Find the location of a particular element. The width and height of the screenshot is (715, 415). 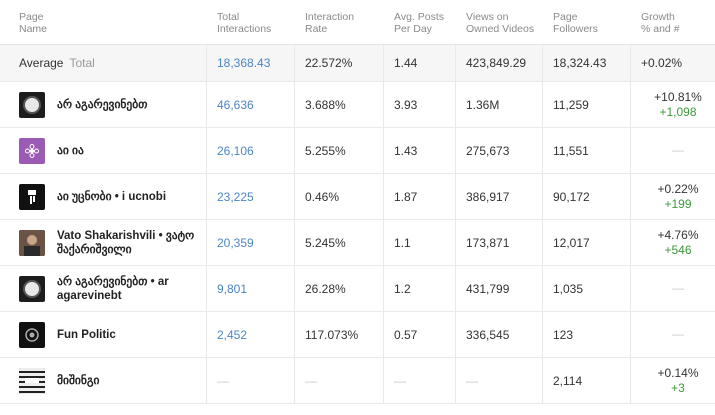

column-header-page-followers: Page Followers is located at coordinates (575, 23).